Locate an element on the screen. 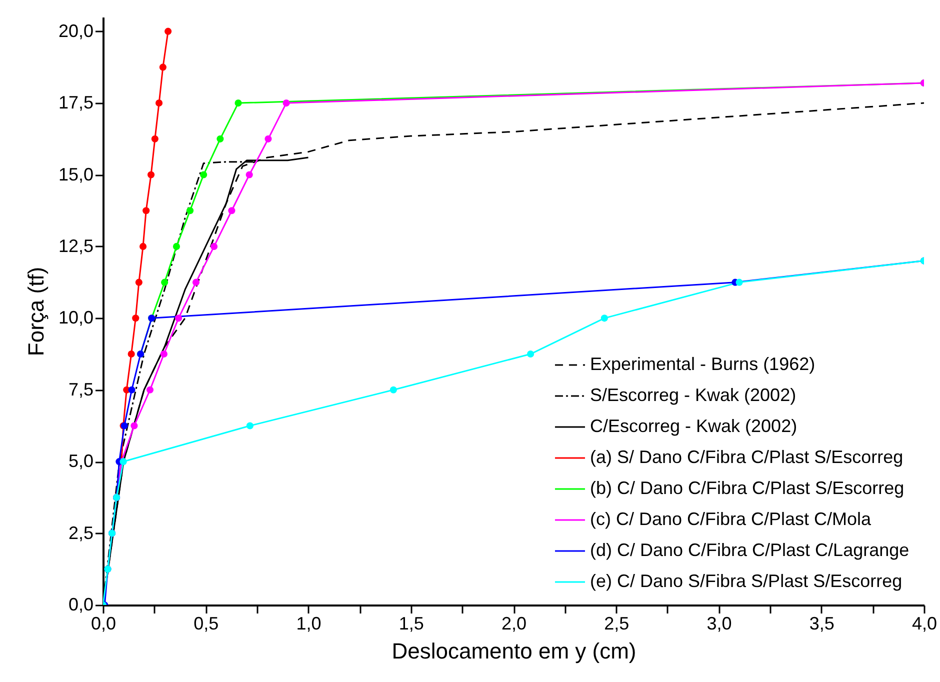  x-tick-label: 4,0 is located at coordinates (925, 624).